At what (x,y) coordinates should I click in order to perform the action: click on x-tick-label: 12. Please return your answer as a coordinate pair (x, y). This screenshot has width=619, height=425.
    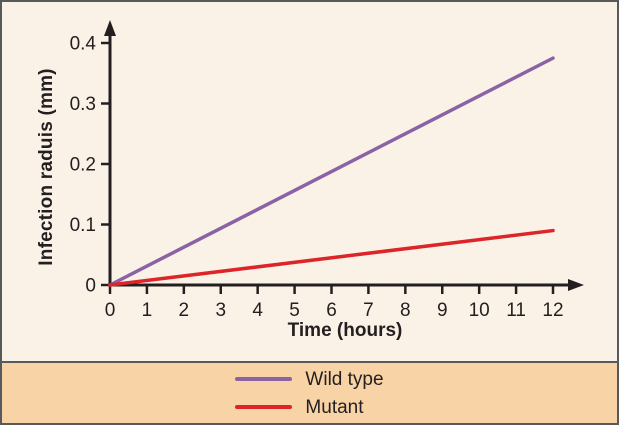
    Looking at the image, I should click on (552, 310).